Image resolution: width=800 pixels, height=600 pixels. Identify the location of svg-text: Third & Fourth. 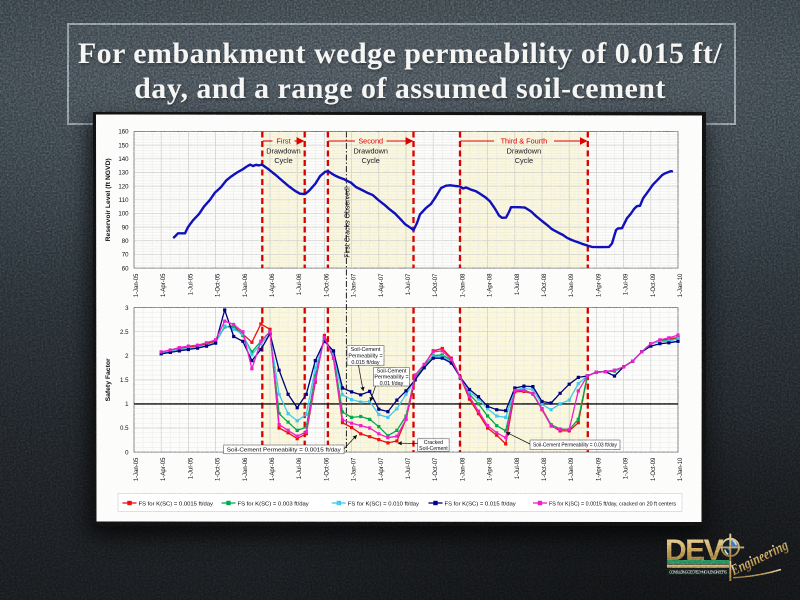
(524, 141).